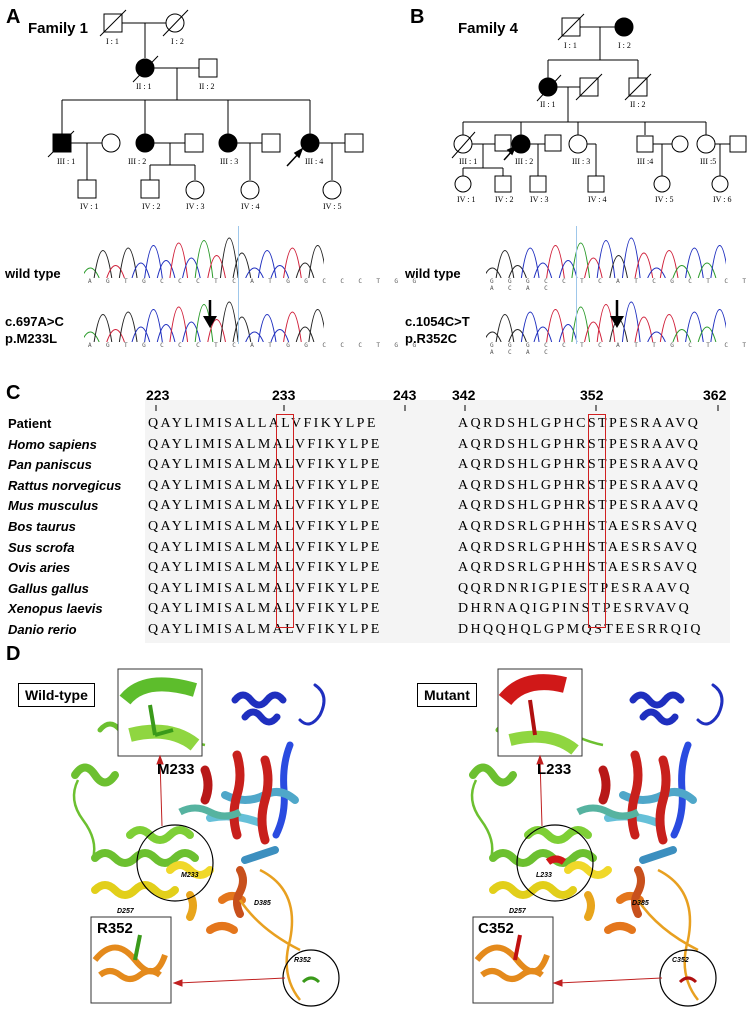 Image resolution: width=754 pixels, height=1010 pixels. Describe the element at coordinates (488, 28) in the screenshot. I see `family4-title: Family 4` at that location.